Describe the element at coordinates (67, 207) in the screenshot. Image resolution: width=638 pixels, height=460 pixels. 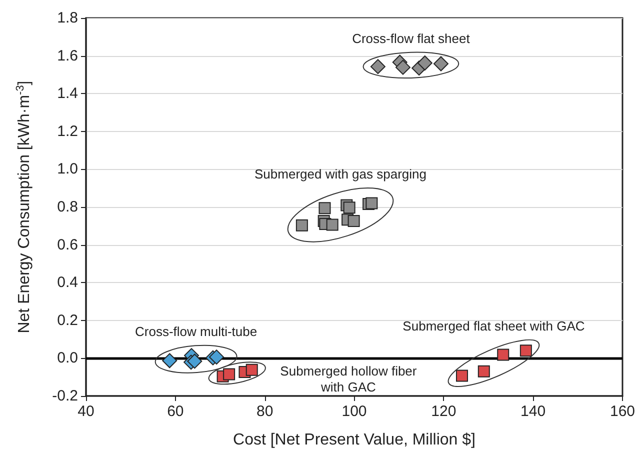
I see `y-tick-label: 0.8` at that location.